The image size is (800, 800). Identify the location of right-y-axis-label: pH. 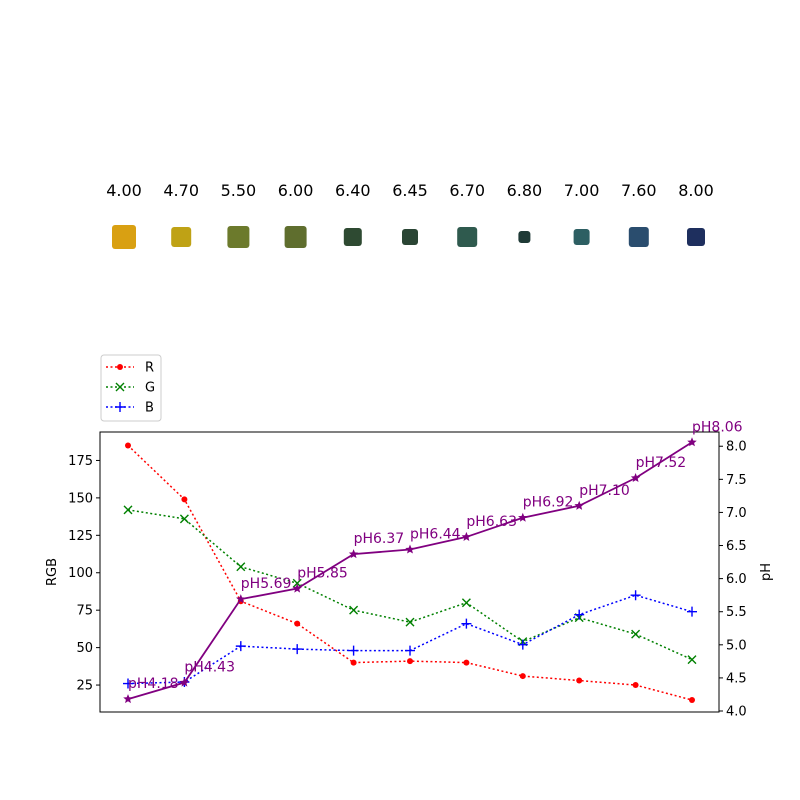
(766, 572).